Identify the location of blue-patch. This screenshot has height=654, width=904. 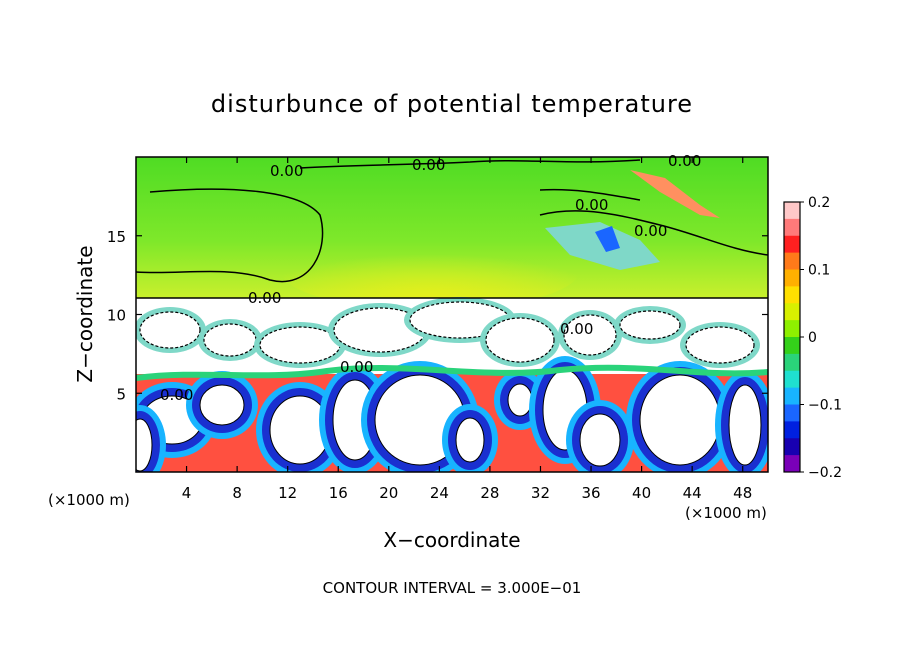
(607, 239).